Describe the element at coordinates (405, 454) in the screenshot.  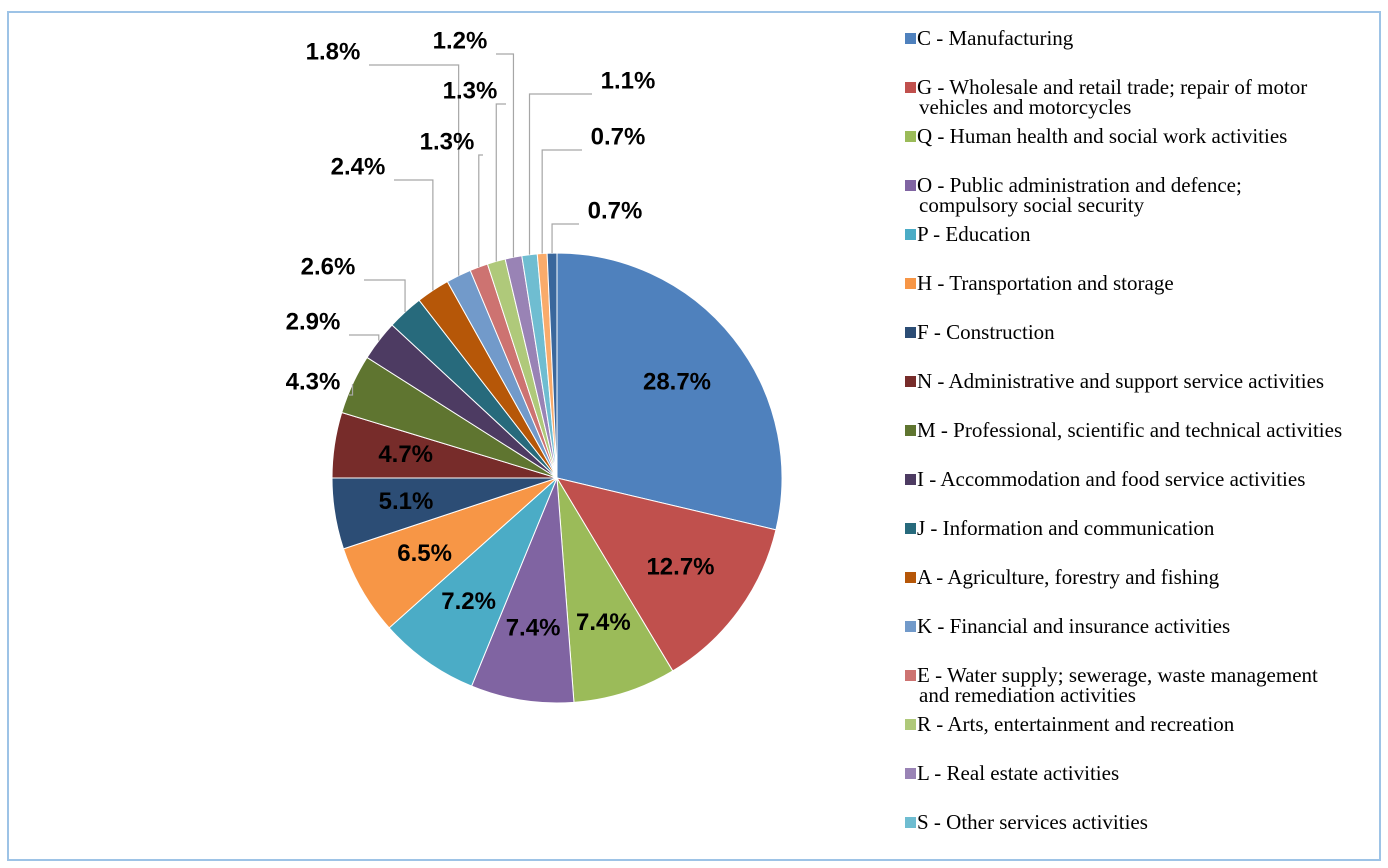
I see `data-label: 4.7%` at that location.